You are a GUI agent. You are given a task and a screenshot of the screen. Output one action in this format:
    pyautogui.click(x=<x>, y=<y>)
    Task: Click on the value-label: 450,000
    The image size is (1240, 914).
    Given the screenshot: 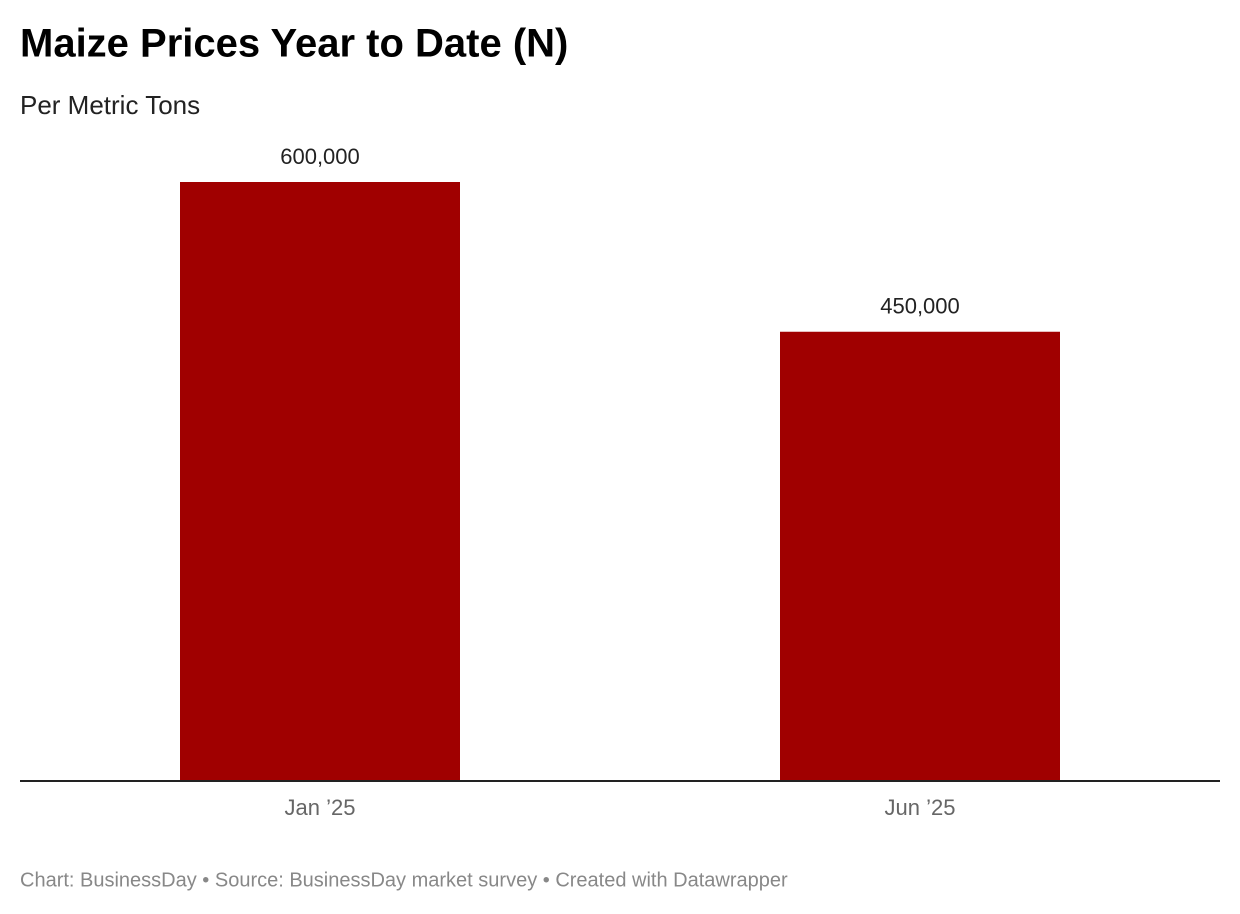 What is the action you would take?
    pyautogui.click(x=920, y=306)
    